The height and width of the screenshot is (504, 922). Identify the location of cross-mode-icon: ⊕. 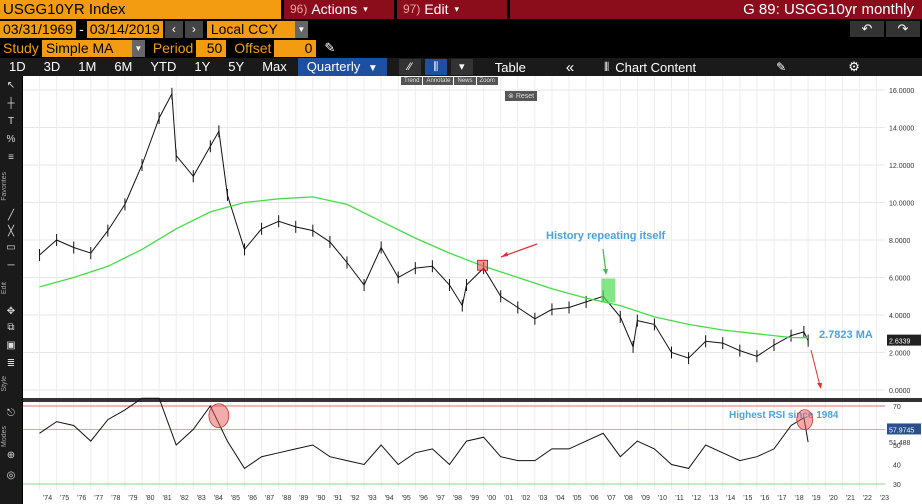
(11, 455).